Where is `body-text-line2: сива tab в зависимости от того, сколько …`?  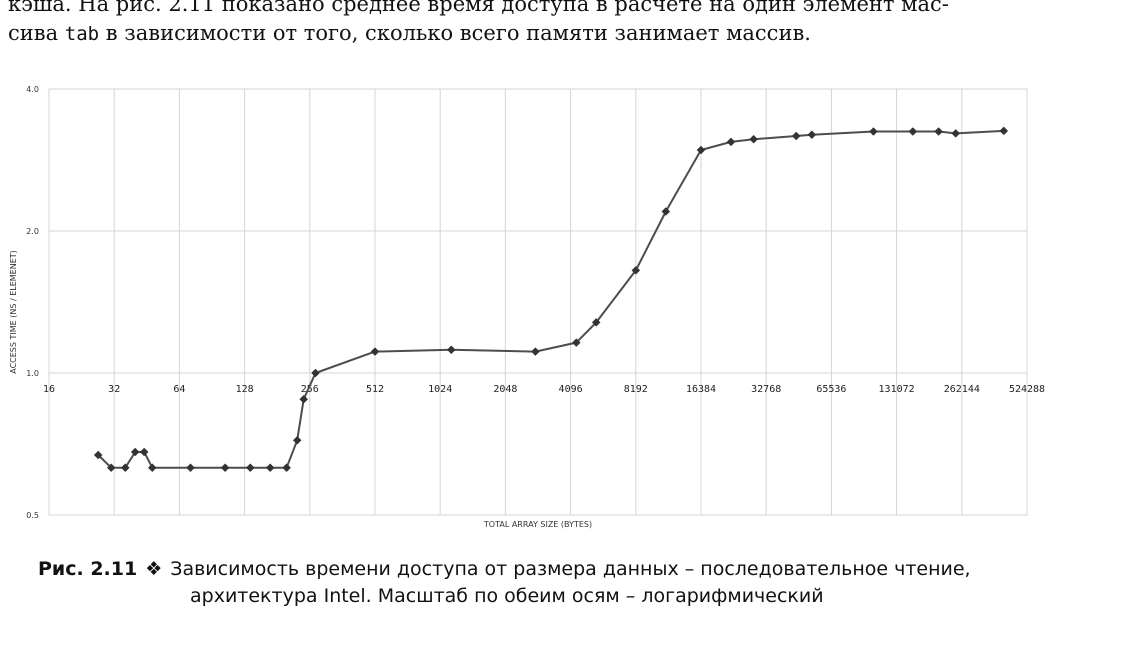
body-text-line2: сива tab в зависимости от того, сколько … is located at coordinates (558, 34).